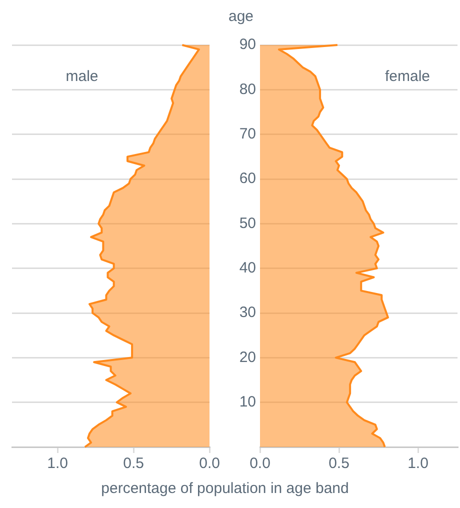 The height and width of the screenshot is (508, 460). I want to click on y-tick-label: 70, so click(247, 133).